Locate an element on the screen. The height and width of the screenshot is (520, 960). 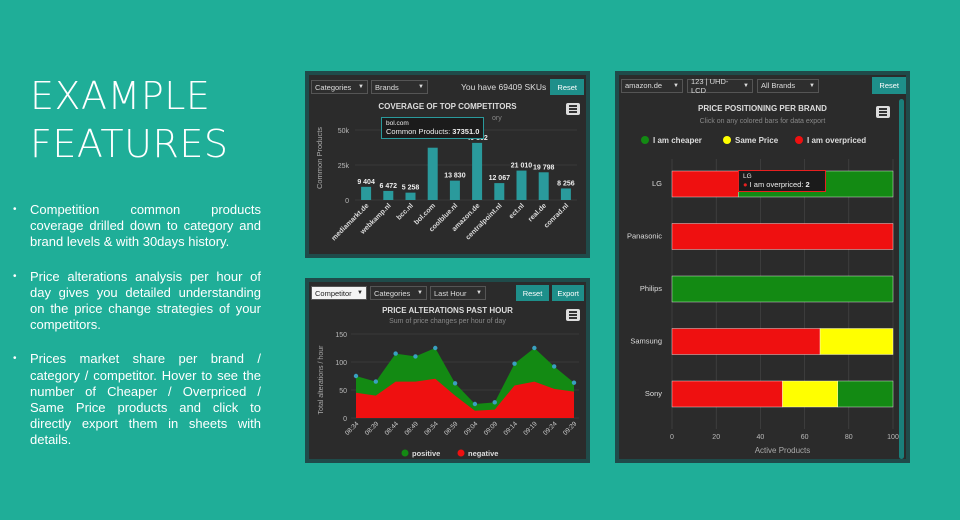
coverage-chart-title: COVERAGE OF TOP COMPETITORS is located at coordinates (447, 106).